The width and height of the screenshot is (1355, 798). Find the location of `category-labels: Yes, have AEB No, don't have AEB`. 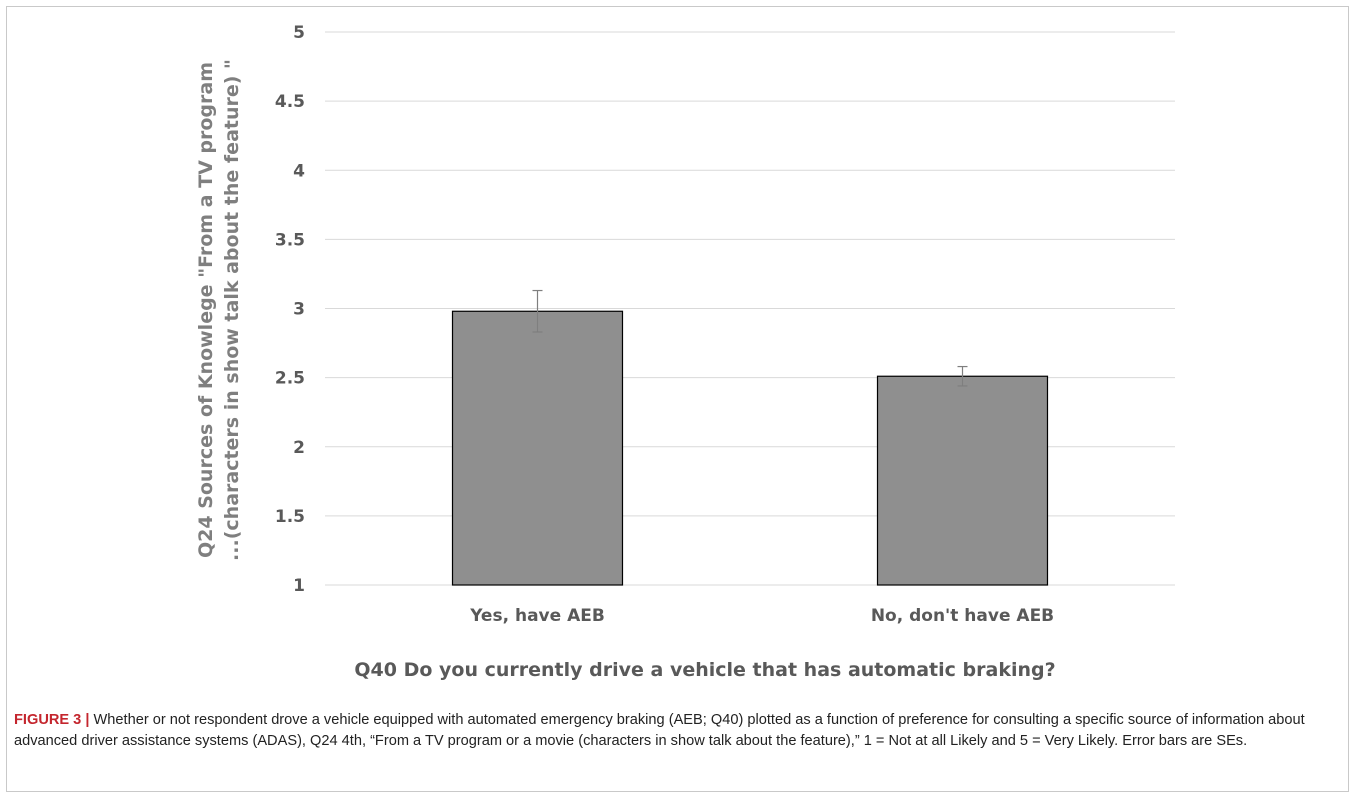

category-labels: Yes, have AEB No, don't have AEB is located at coordinates (761, 616).